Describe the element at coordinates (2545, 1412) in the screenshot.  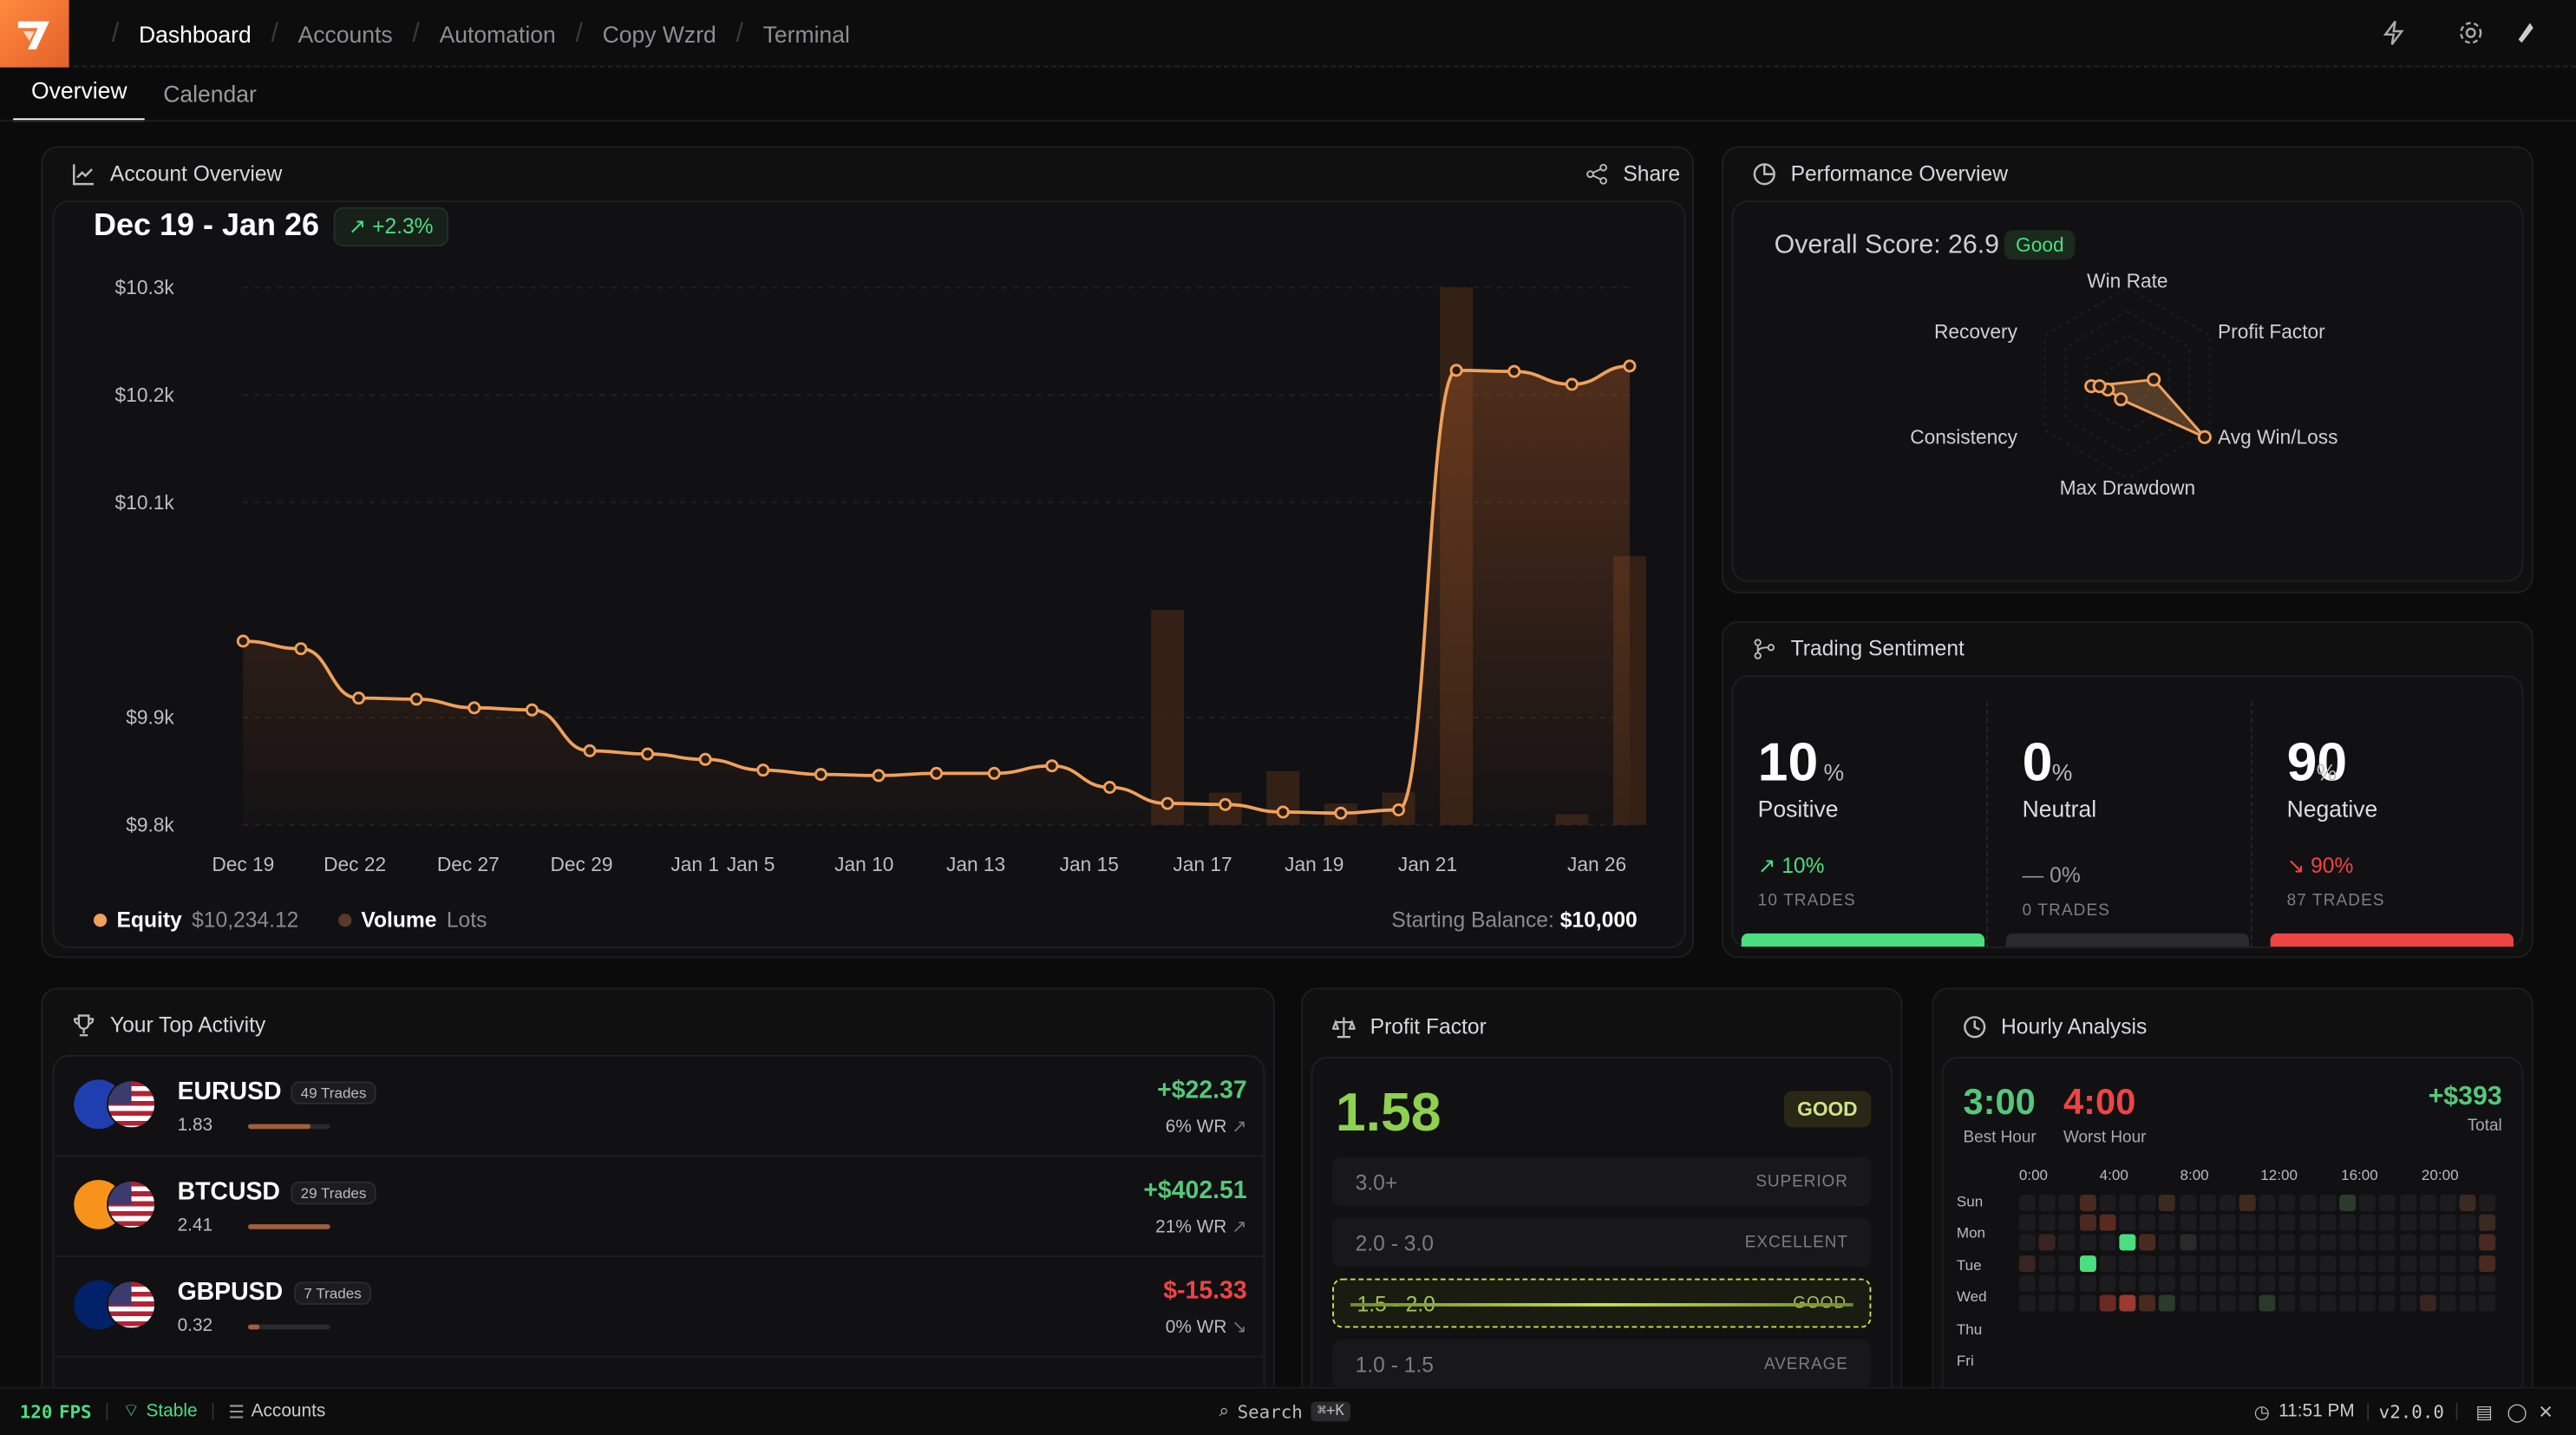
I see `close-icon: ✕` at that location.